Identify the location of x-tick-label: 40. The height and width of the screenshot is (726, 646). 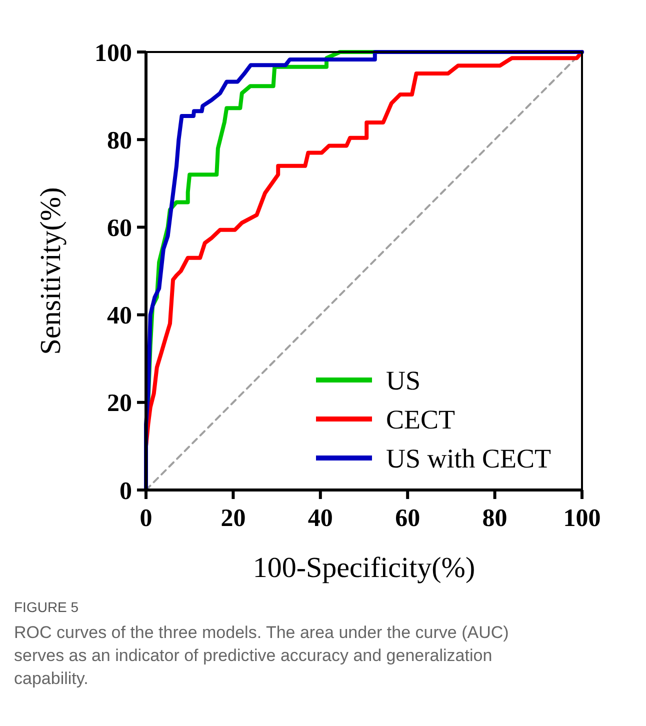
(320, 518).